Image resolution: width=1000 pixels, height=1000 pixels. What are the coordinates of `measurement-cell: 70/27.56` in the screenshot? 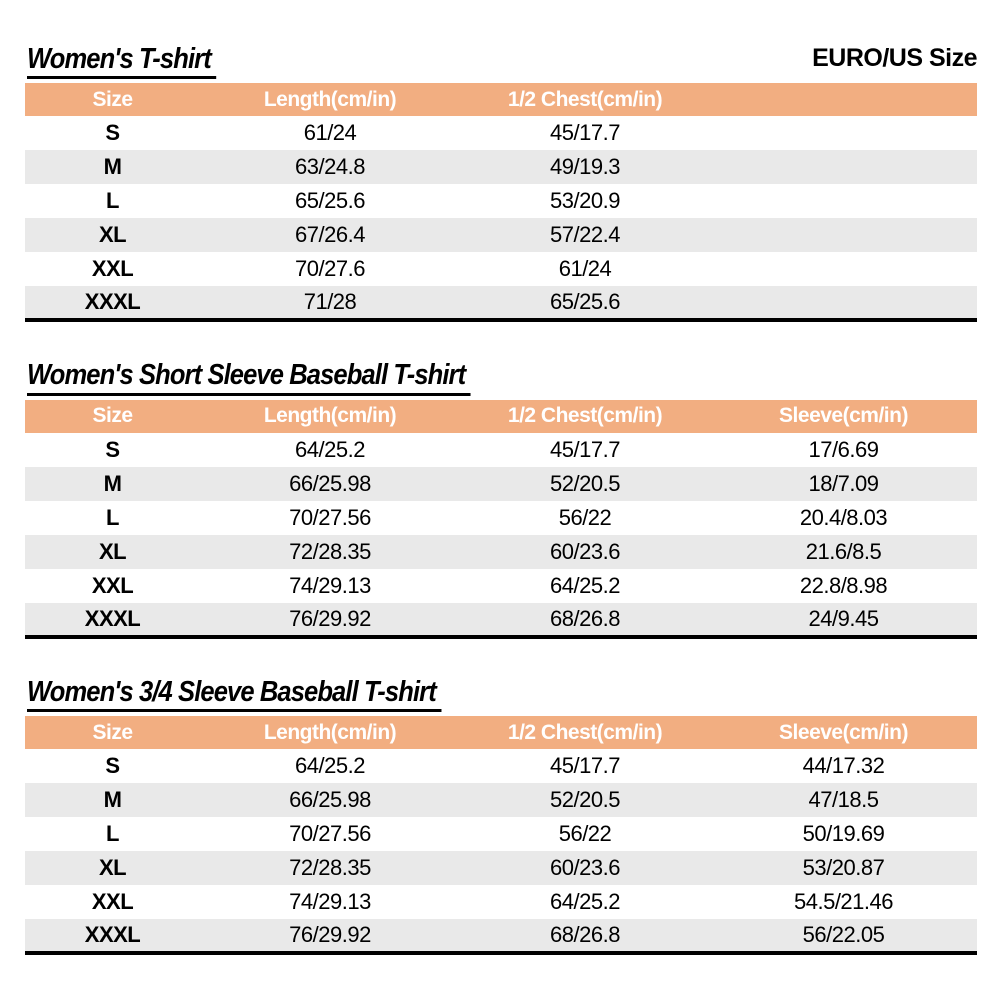 It's located at (330, 517).